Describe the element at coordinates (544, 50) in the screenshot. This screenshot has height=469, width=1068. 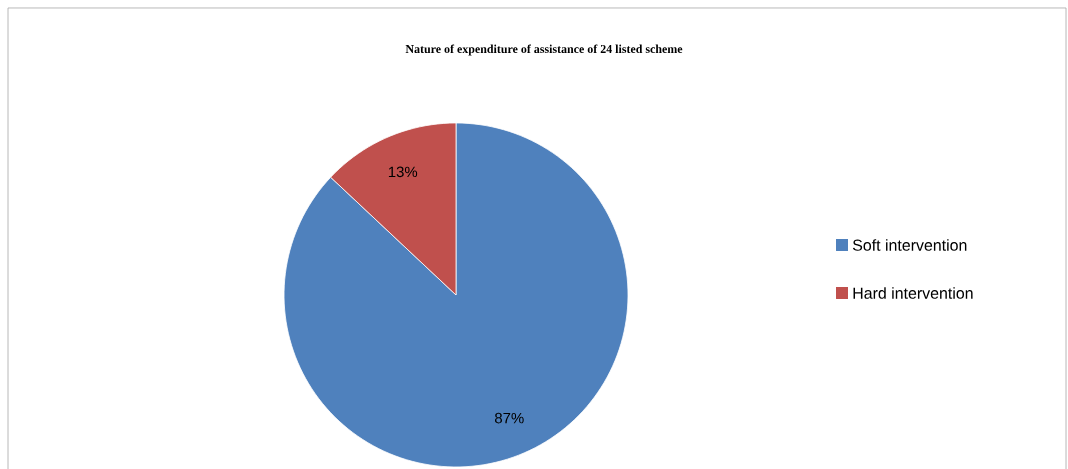
I see `chart-title: Nature of expenditure of assistance of 24 listed scheme` at that location.